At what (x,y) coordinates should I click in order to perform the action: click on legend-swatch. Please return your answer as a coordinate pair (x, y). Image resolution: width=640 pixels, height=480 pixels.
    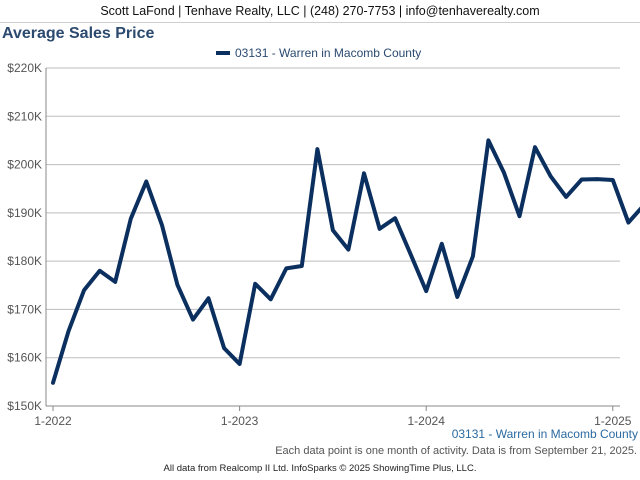
    Looking at the image, I should click on (223, 53).